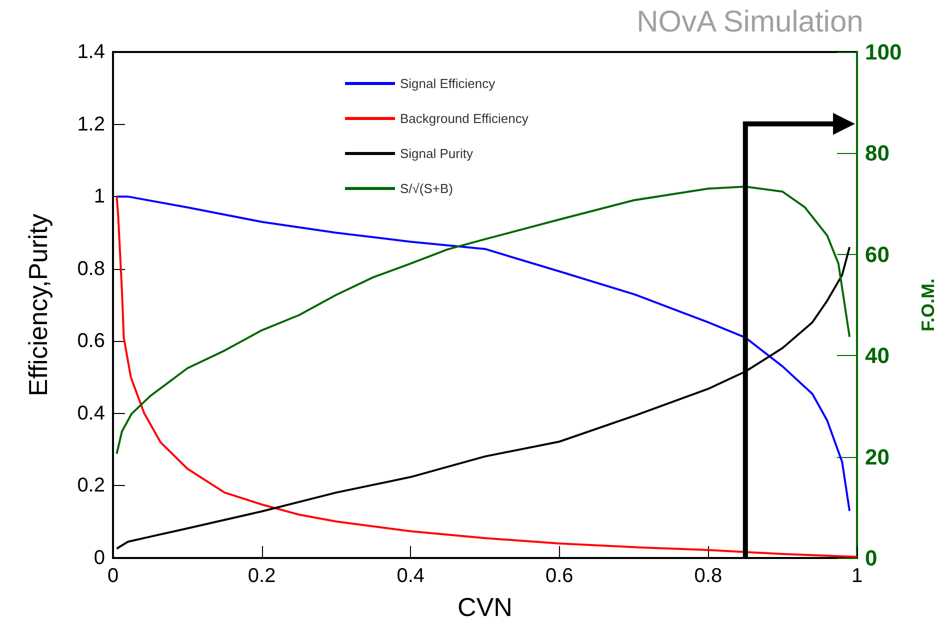 Image resolution: width=945 pixels, height=625 pixels. Describe the element at coordinates (883, 52) in the screenshot. I see `y2-tick-label: 100` at that location.